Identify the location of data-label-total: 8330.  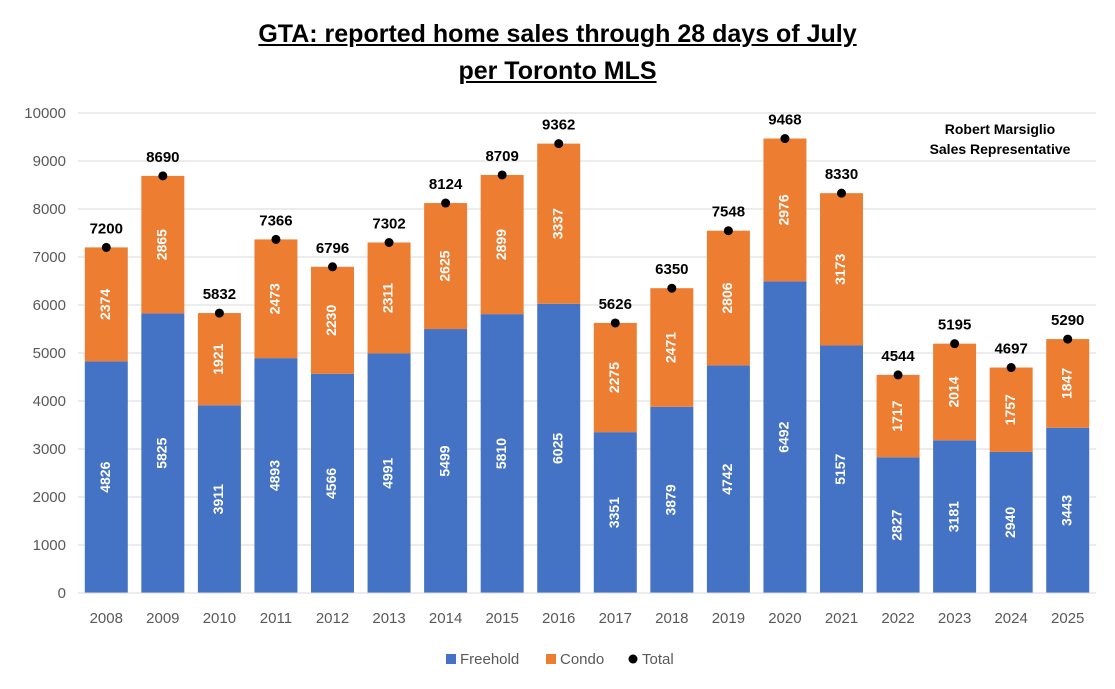
(841, 174).